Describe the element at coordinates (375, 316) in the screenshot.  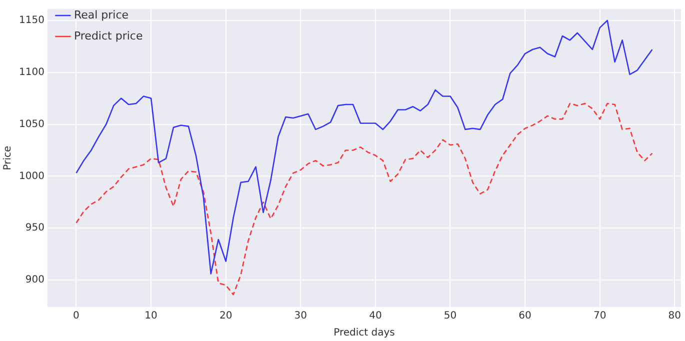
I see `x-tick-label: 40` at that location.